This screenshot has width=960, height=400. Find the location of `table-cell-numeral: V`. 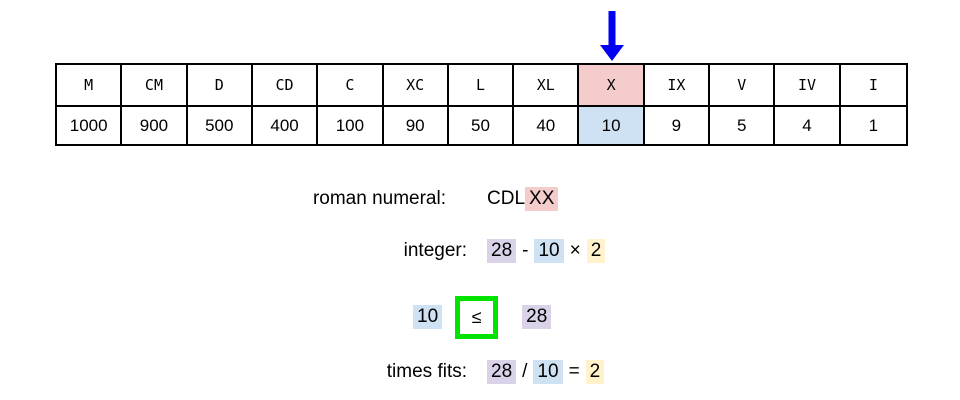

table-cell-numeral: V is located at coordinates (743, 86).